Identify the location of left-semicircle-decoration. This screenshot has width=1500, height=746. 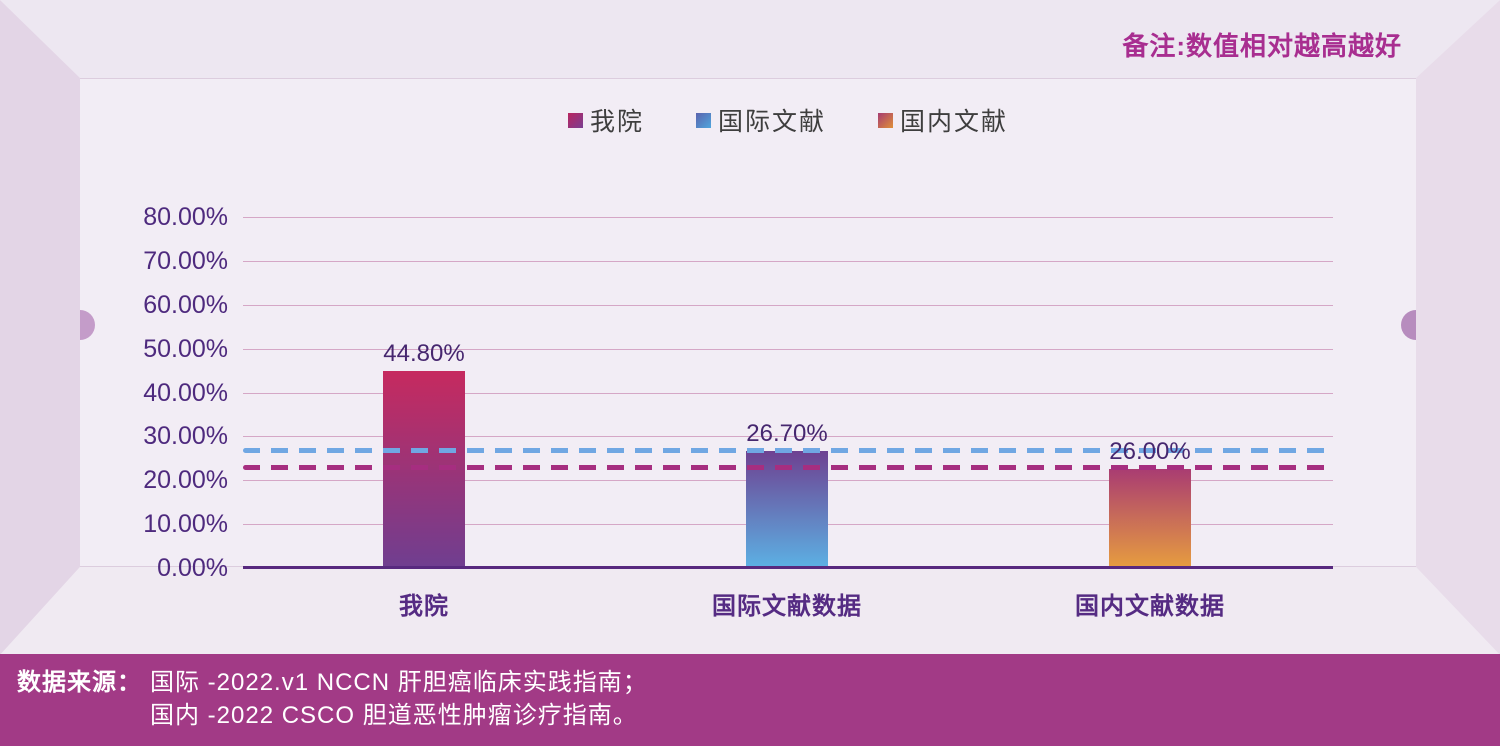
(87, 325).